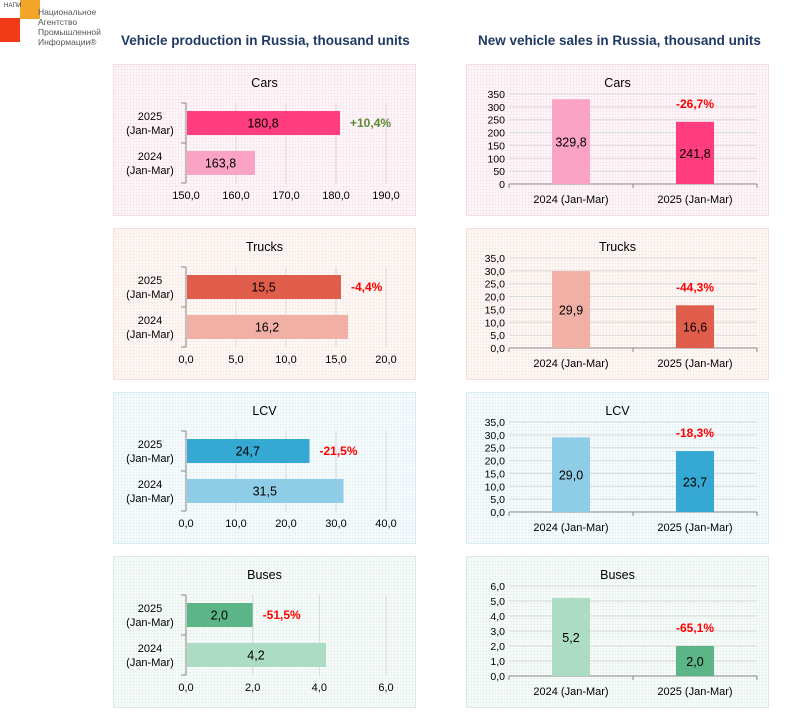 The image size is (800, 713). What do you see at coordinates (496, 108) in the screenshot?
I see `y-tick-label: 300` at bounding box center [496, 108].